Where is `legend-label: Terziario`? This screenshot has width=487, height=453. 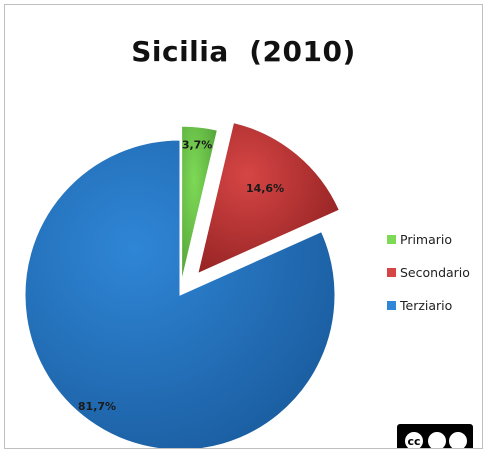 legend-label: Terziario is located at coordinates (426, 305).